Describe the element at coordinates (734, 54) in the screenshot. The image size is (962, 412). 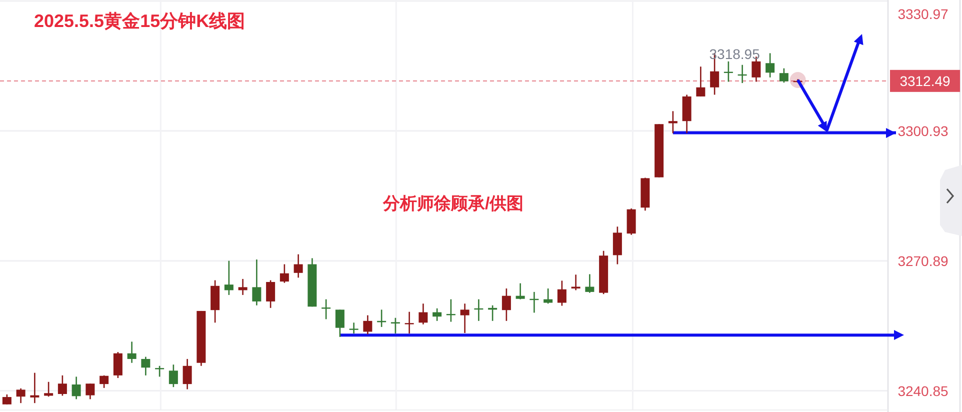
I see `annotation: 3318.95` at that location.